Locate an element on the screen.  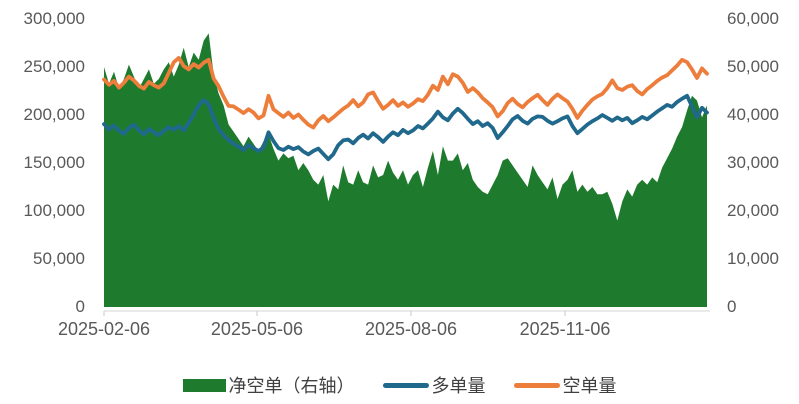
y-axis-right-tick-label: 0 is located at coordinates (732, 306).